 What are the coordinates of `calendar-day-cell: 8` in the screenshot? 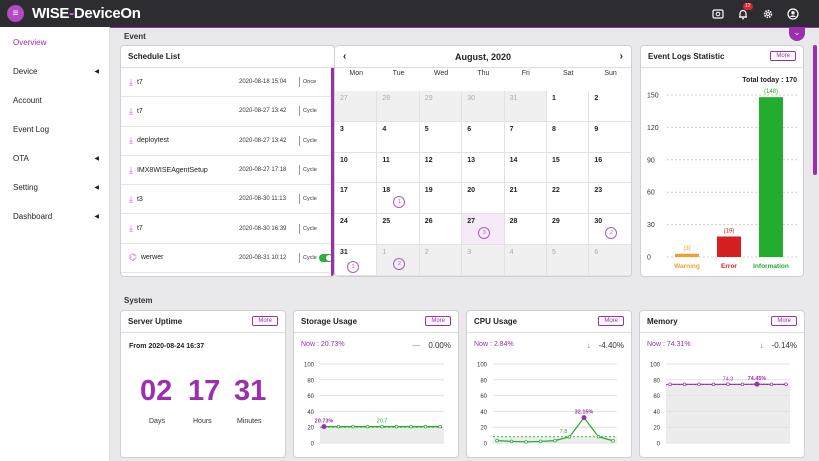 It's located at (568, 137).